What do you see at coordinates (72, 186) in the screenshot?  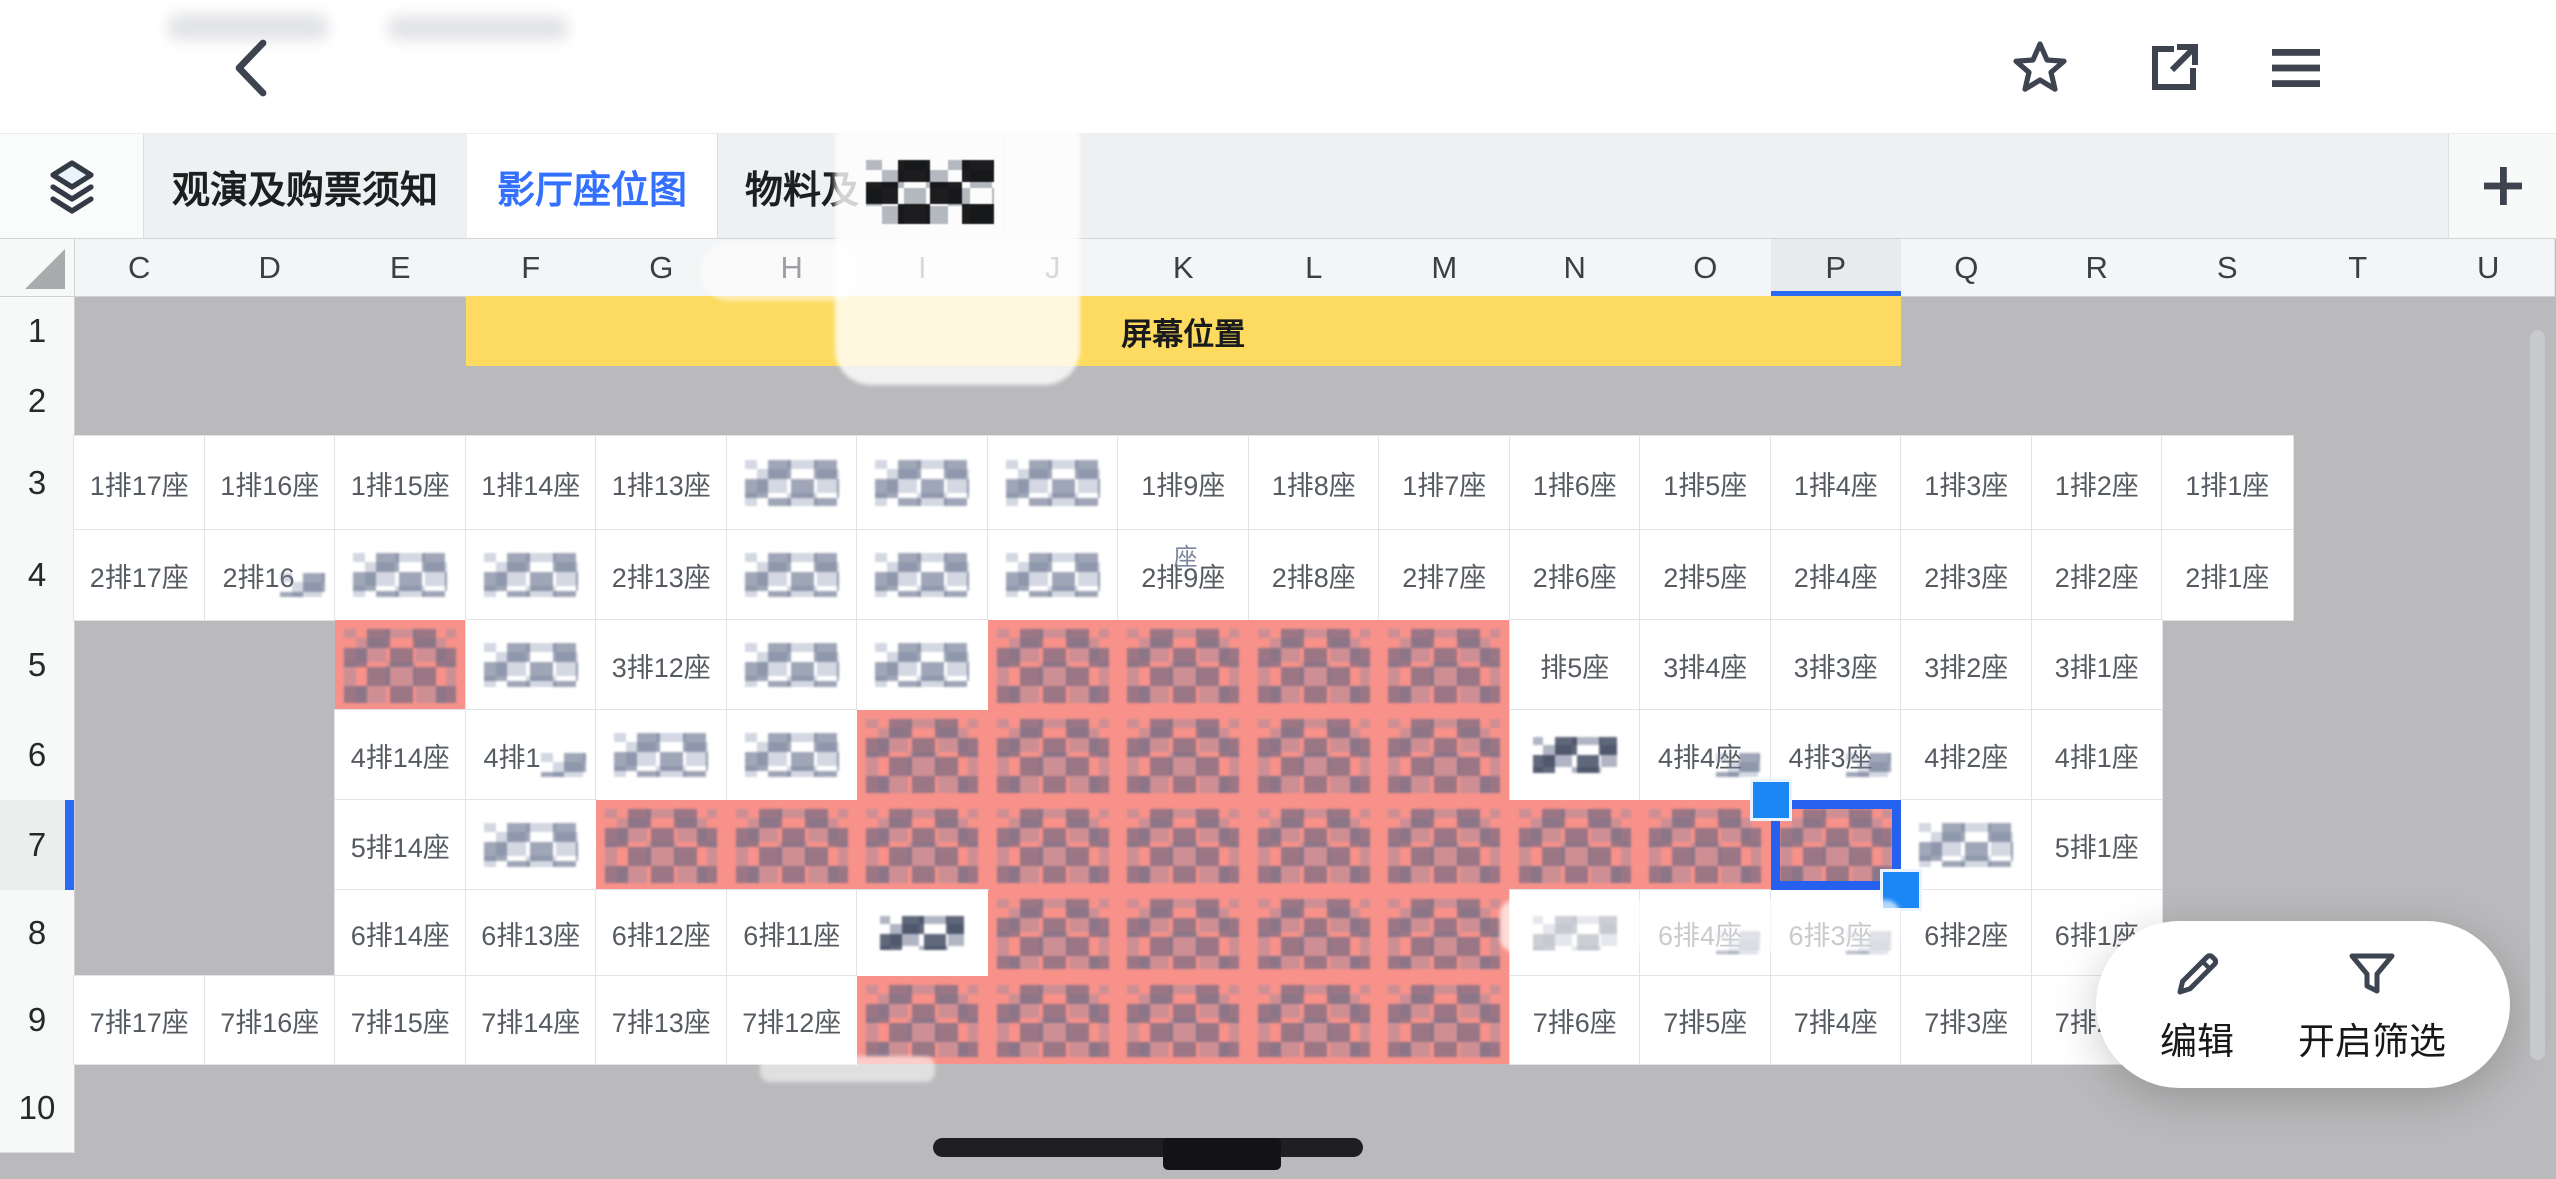 I see `sheet-switcher-button` at bounding box center [72, 186].